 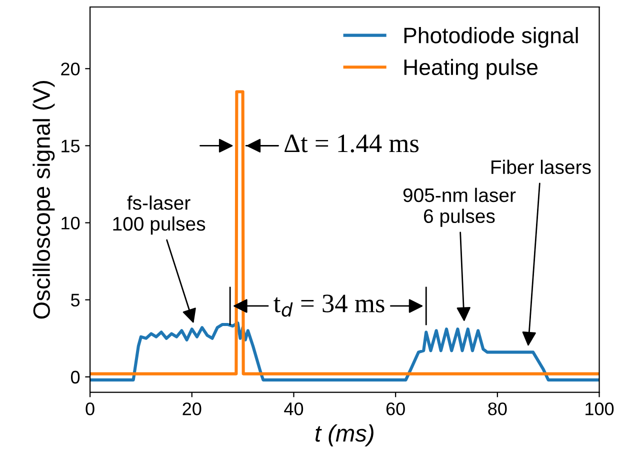 I want to click on y-tick-label: 15, so click(x=71, y=146).